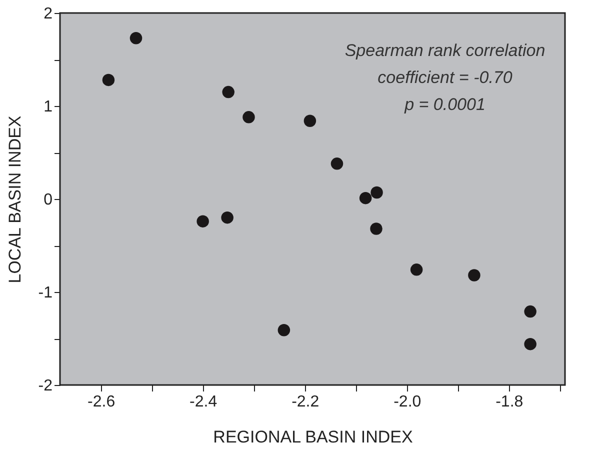 This screenshot has width=613, height=468. What do you see at coordinates (14, 200) in the screenshot?
I see `y-axis-title: LOCAL BASIN INDEX` at bounding box center [14, 200].